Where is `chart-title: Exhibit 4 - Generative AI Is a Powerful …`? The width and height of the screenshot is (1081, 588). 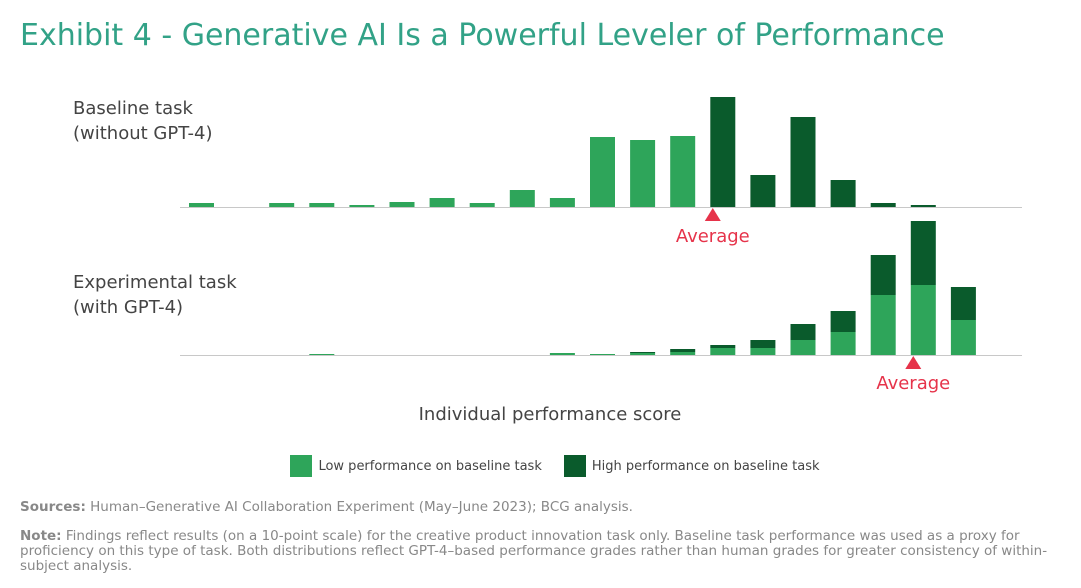
chart-title: Exhibit 4 - Generative AI Is a Powerful … is located at coordinates (482, 35).